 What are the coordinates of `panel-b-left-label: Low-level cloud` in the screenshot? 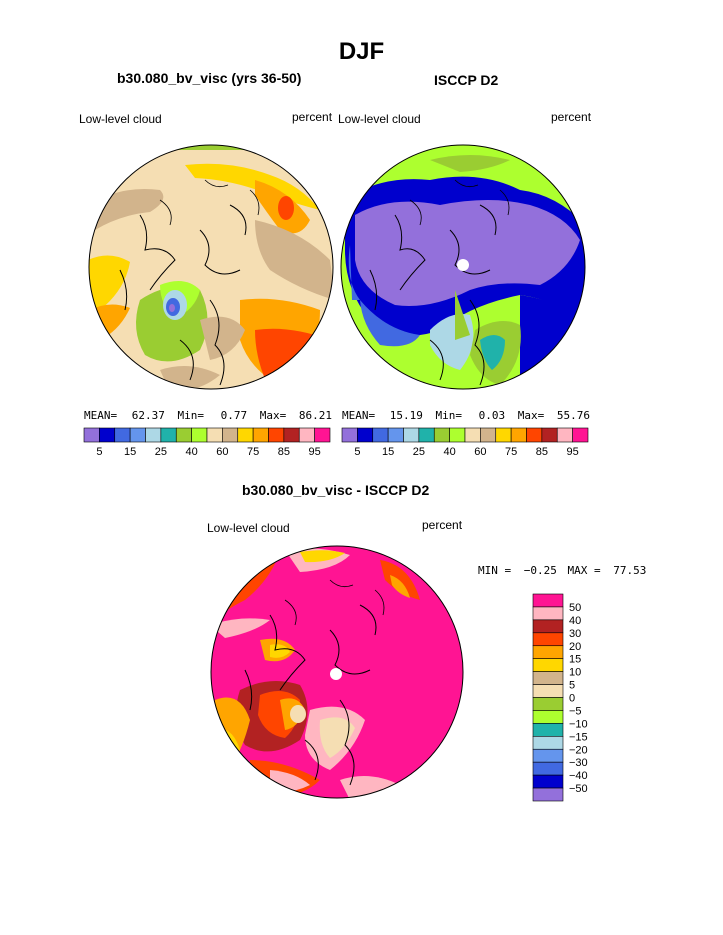 It's located at (379, 119).